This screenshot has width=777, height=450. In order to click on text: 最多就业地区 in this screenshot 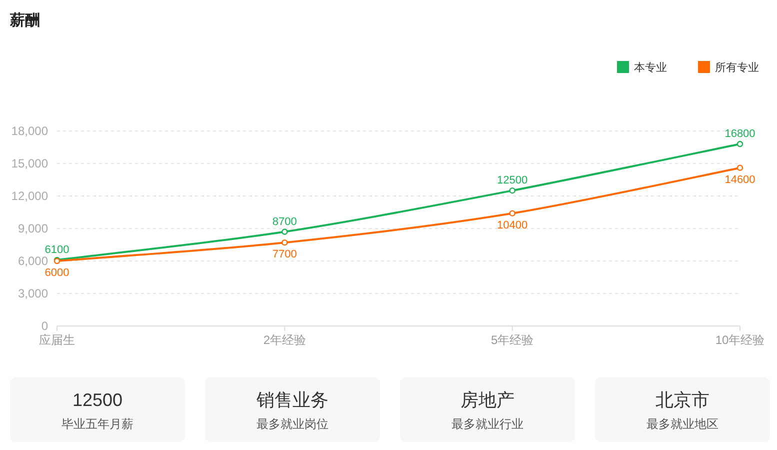, I will do `click(682, 424)`.